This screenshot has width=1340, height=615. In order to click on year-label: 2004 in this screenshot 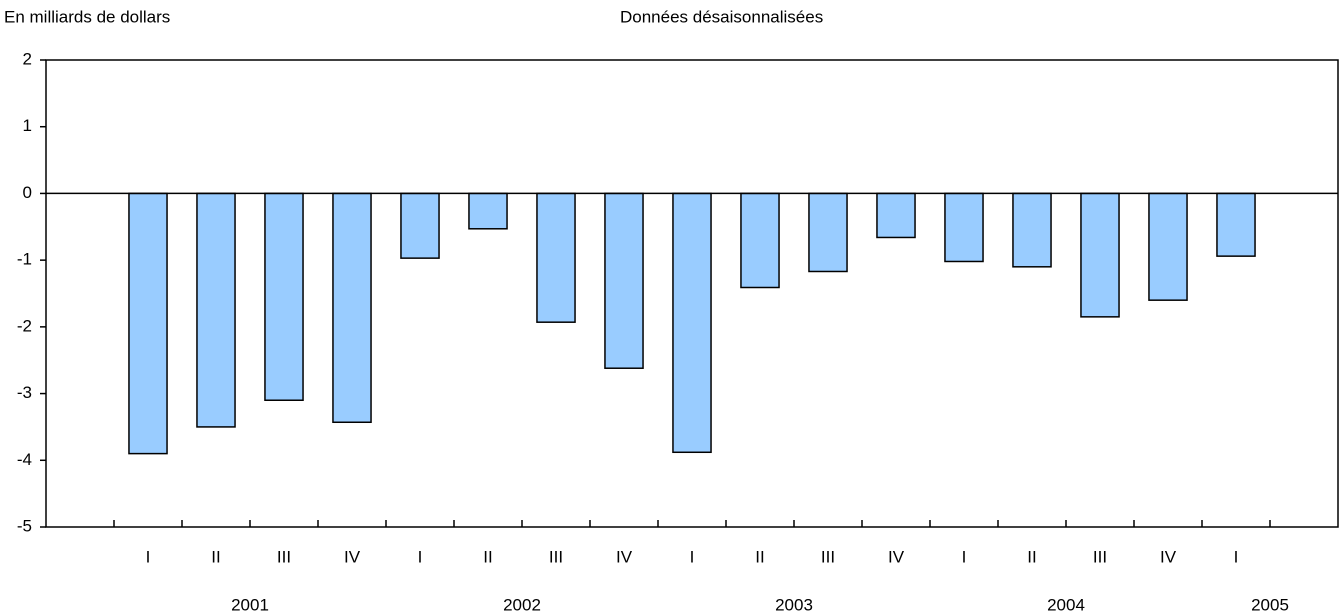, I will do `click(1066, 604)`.